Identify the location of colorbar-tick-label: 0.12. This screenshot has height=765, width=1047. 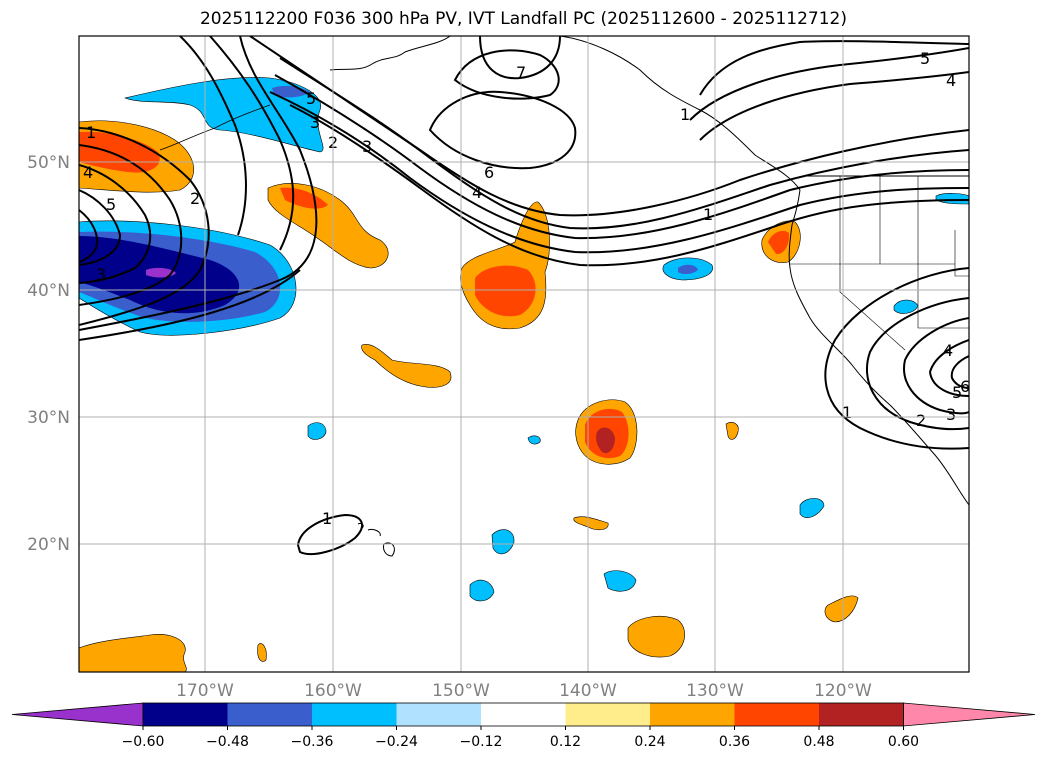
(565, 742).